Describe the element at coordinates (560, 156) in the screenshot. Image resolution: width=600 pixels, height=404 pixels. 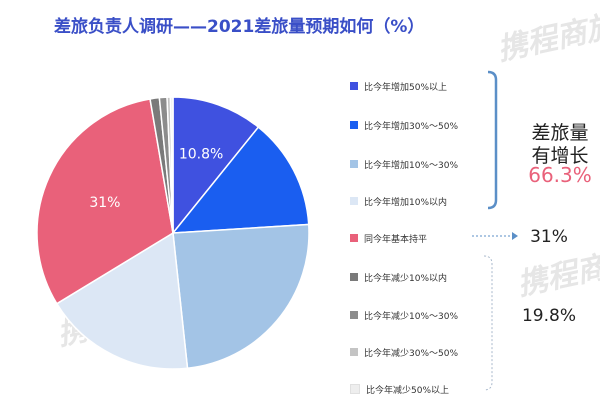
I see `increase-group-line2: 有增长` at that location.